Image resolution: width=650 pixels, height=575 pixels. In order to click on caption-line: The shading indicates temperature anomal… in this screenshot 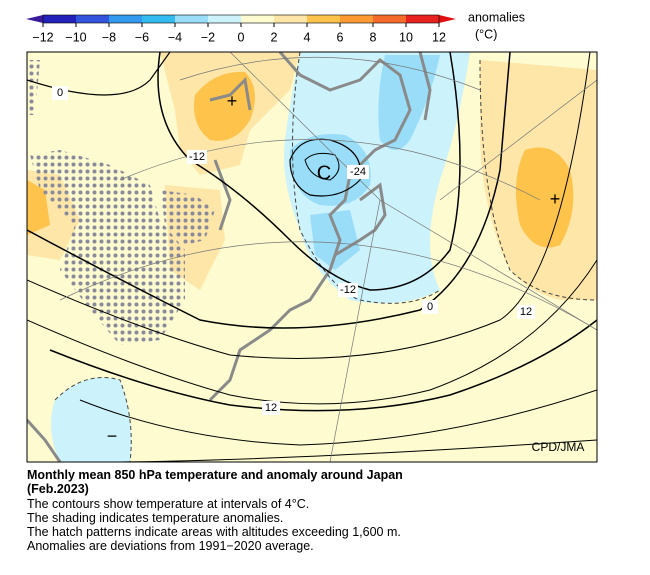, I will do `click(155, 518)`.